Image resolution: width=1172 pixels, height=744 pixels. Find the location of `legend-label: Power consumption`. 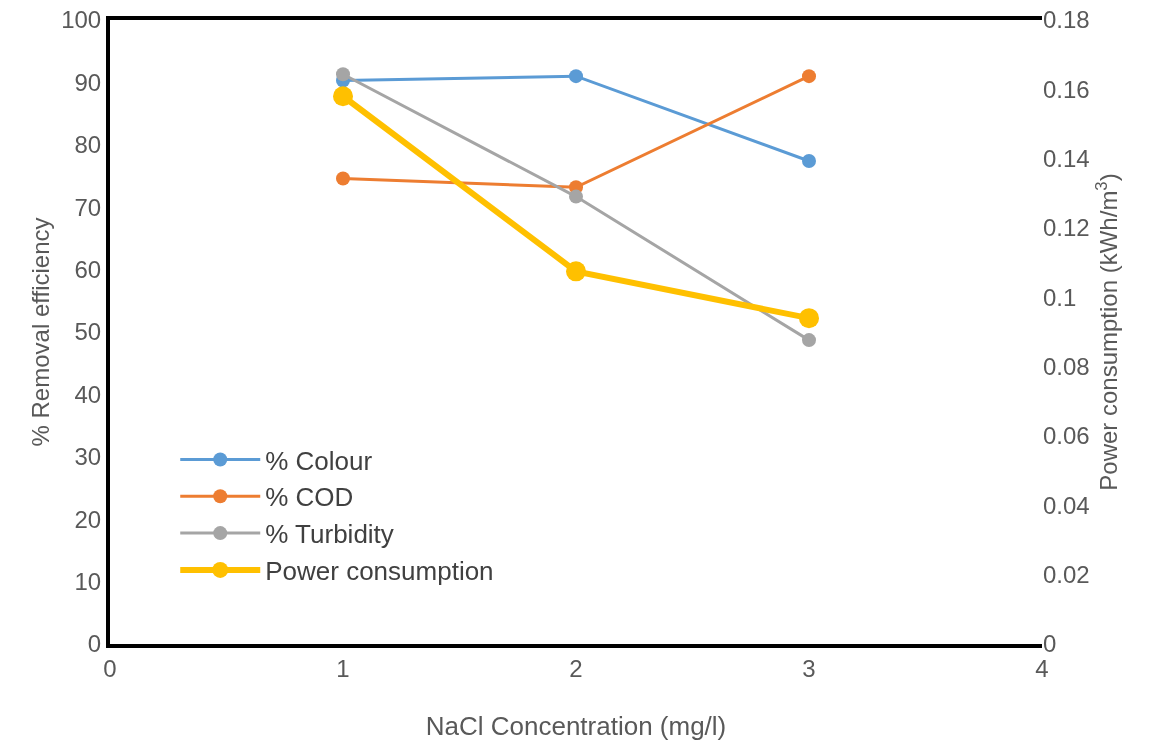

legend-label: Power consumption is located at coordinates (379, 571).